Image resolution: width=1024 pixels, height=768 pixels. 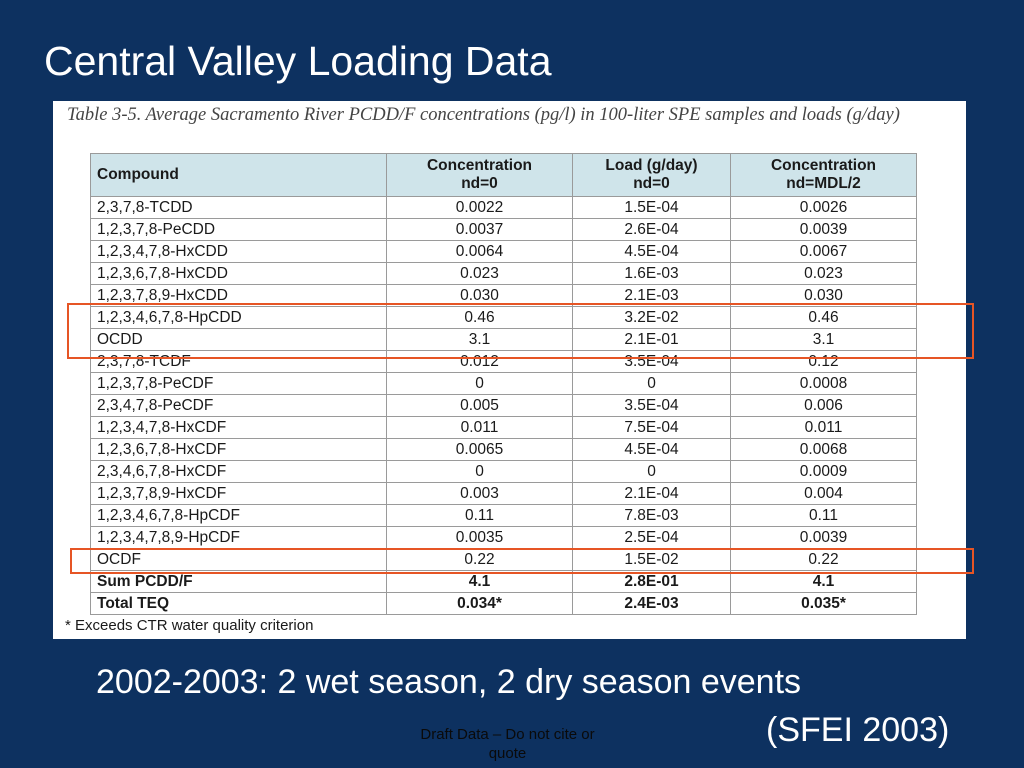 What do you see at coordinates (238, 427) in the screenshot?
I see `compound-cell: 1,2,3,4,7,8-HxCDF` at bounding box center [238, 427].